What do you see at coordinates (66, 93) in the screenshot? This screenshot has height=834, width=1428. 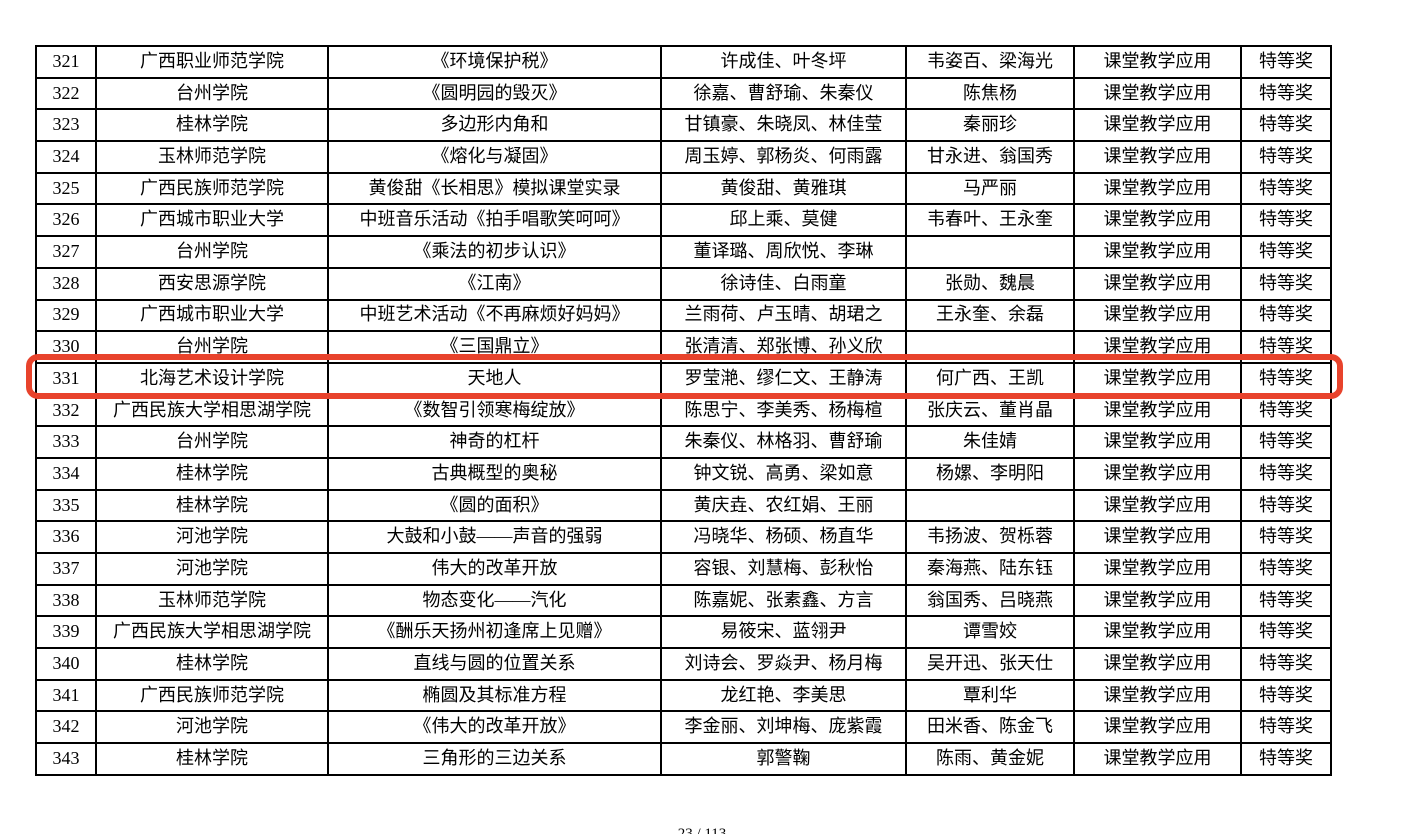 I see `cell-row-number: 322` at bounding box center [66, 93].